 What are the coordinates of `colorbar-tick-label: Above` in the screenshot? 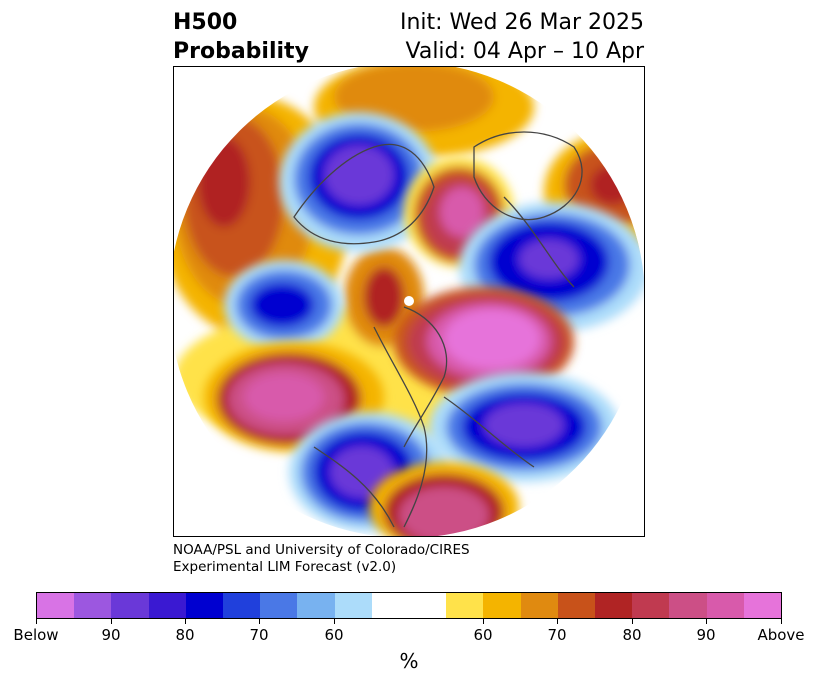 It's located at (781, 635).